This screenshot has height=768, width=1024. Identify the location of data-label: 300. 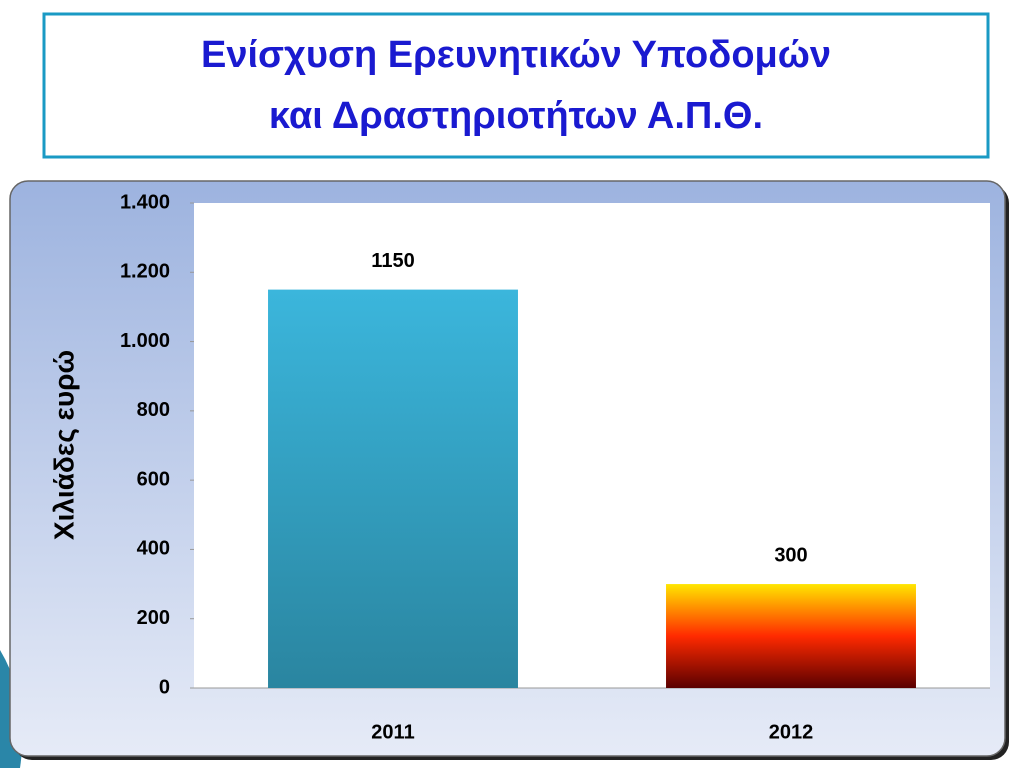
(790, 555).